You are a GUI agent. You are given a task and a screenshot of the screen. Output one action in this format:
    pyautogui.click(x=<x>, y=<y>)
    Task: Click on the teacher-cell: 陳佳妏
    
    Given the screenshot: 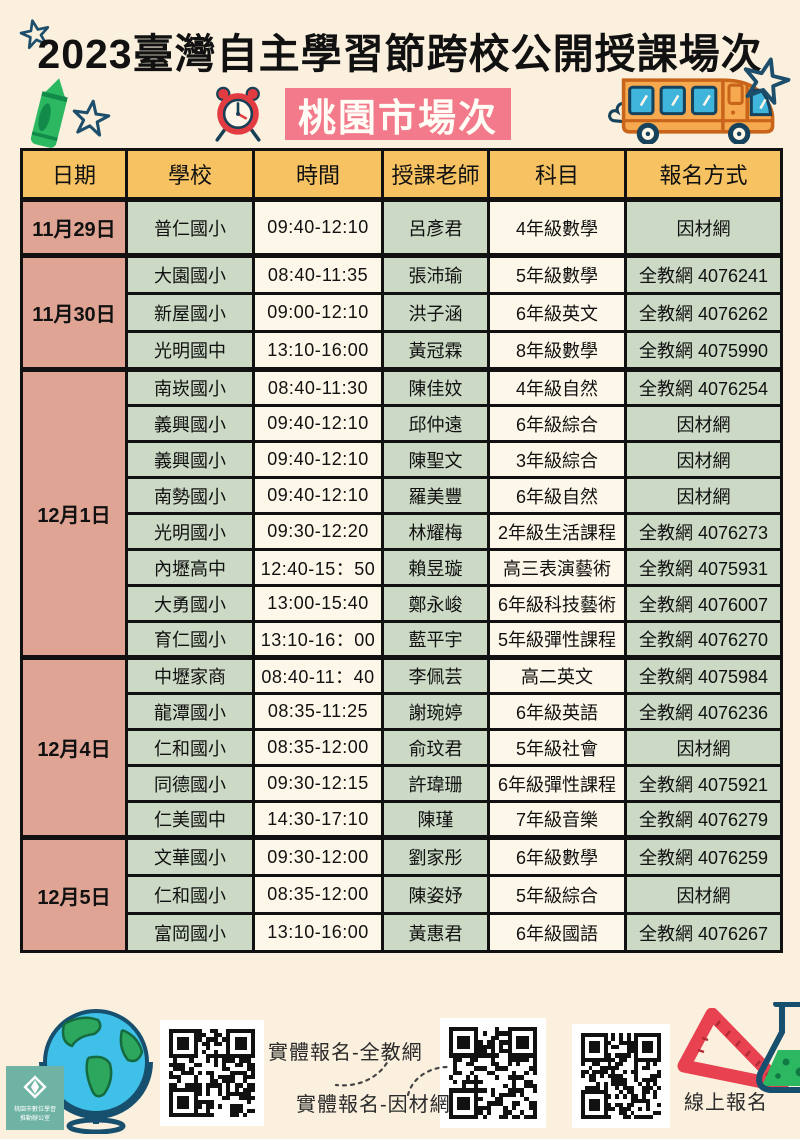 What is the action you would take?
    pyautogui.click(x=436, y=388)
    